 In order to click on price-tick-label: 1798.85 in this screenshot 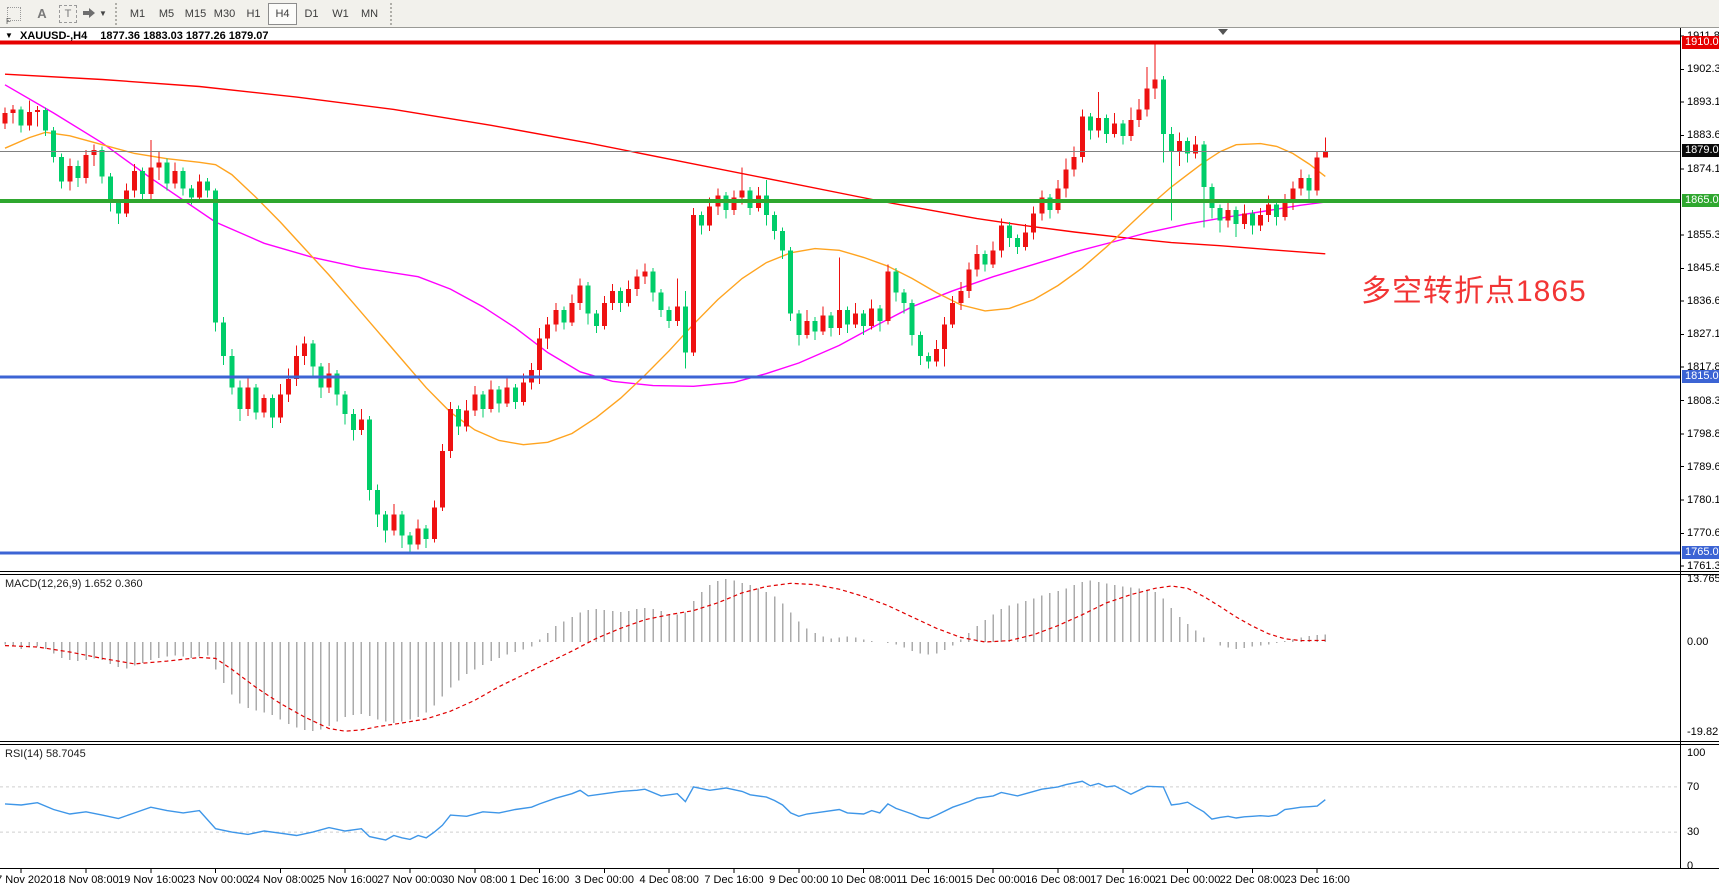, I will do `click(1703, 433)`.